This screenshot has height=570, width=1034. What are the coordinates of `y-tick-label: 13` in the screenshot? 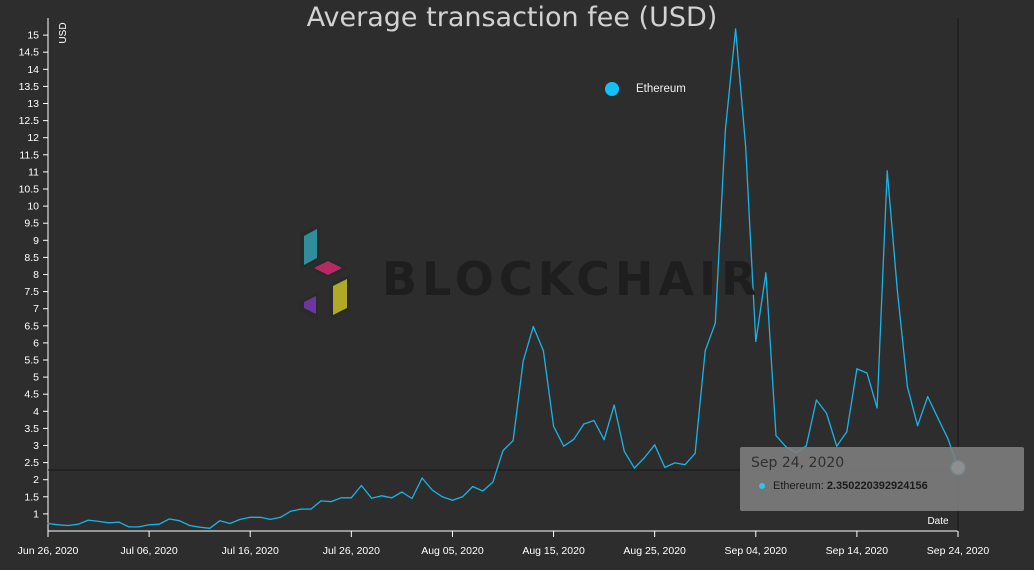 It's located at (33, 104).